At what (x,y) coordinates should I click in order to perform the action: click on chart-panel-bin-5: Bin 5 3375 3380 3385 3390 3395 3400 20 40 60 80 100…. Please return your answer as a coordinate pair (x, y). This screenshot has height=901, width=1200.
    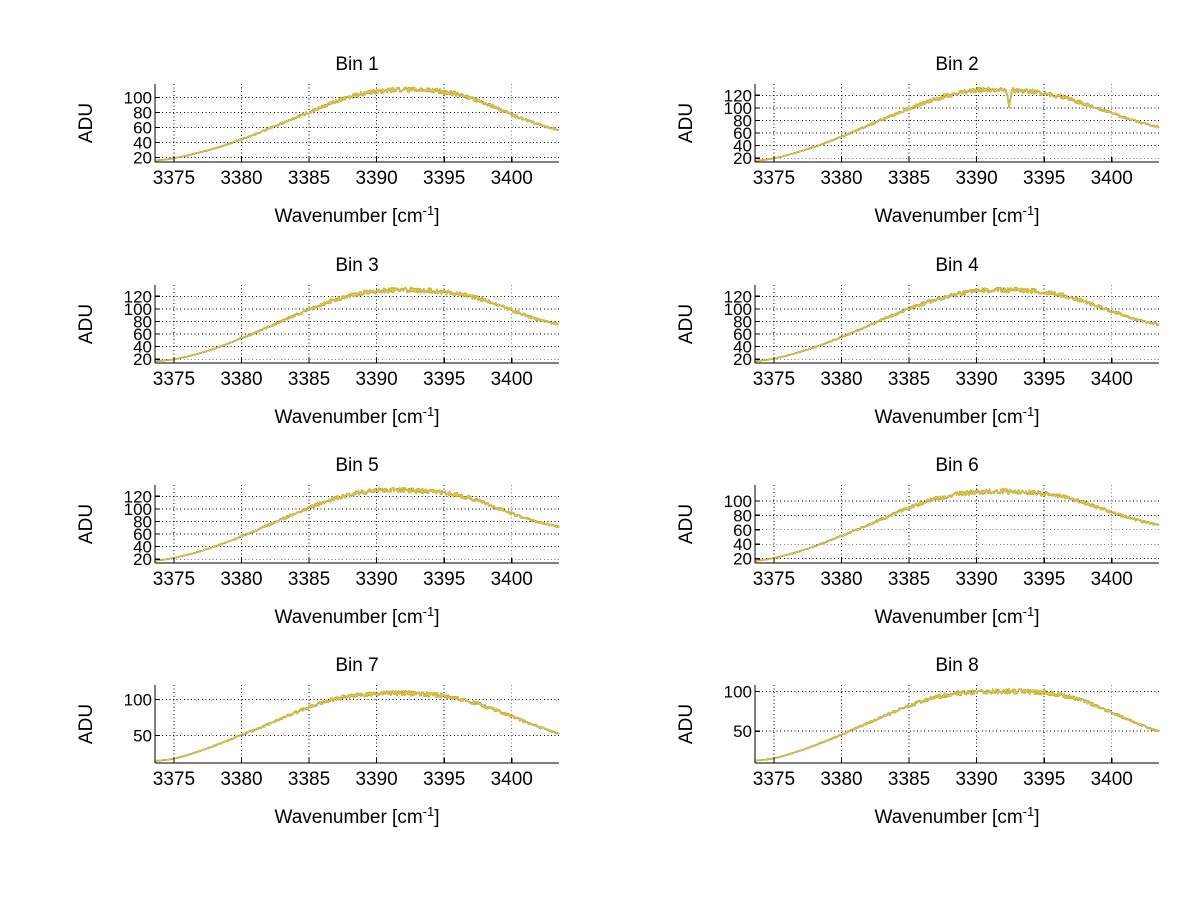
    Looking at the image, I should click on (300, 546).